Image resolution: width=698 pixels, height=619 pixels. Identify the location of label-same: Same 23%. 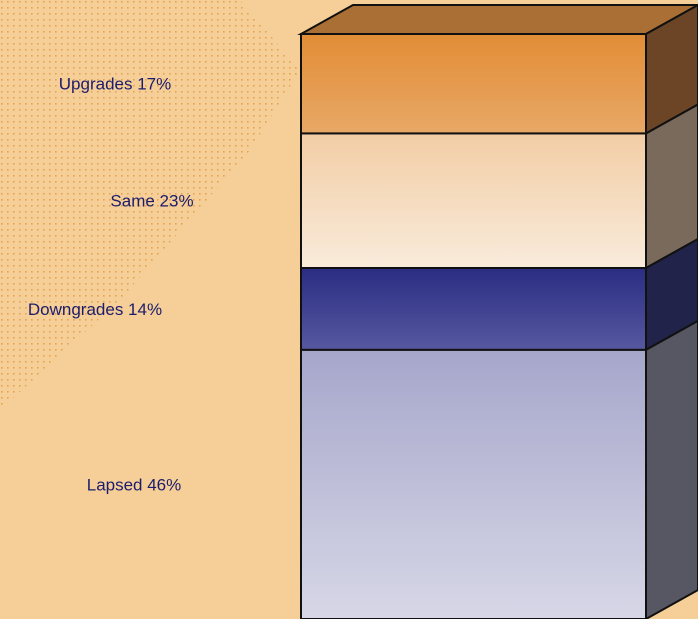
(151, 201).